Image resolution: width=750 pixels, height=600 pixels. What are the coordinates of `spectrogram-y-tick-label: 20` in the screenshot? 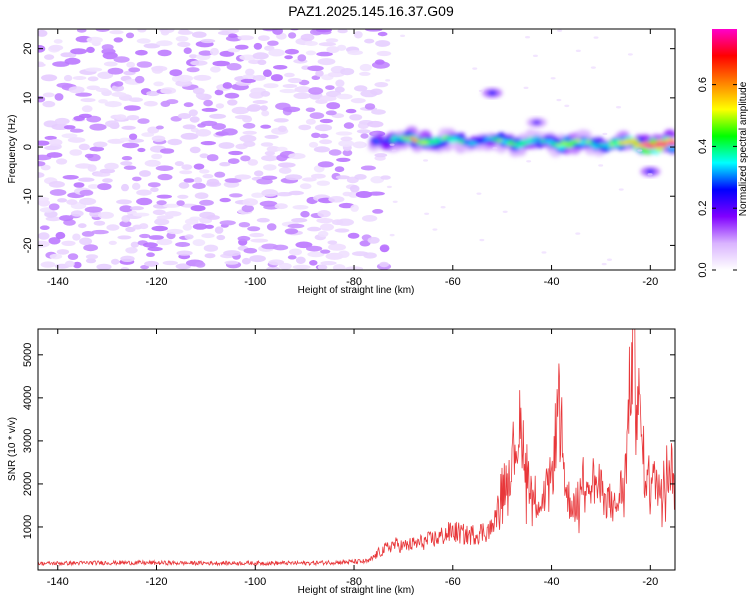 It's located at (28, 49).